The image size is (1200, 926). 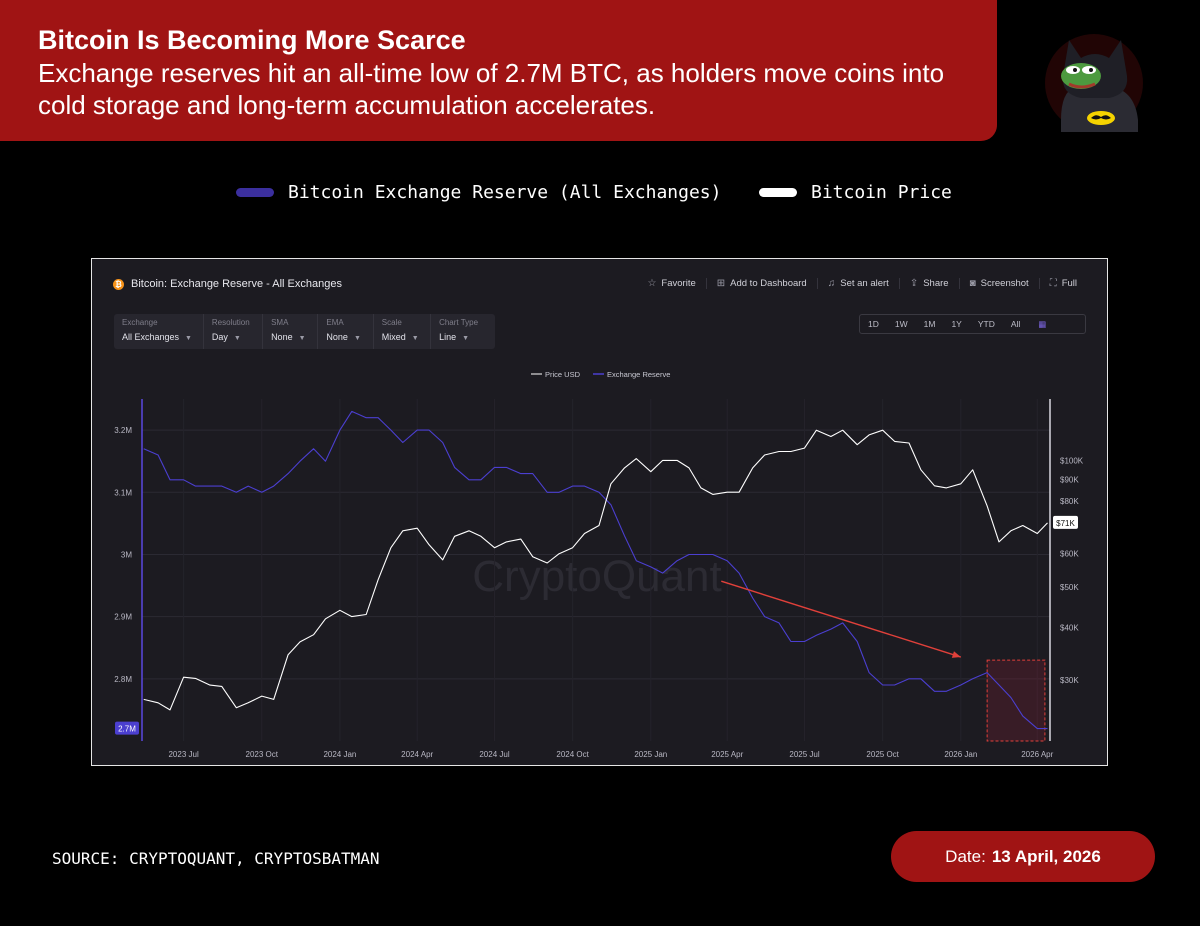 What do you see at coordinates (339, 754) in the screenshot?
I see `x-tick-label: 2024 Jan` at bounding box center [339, 754].